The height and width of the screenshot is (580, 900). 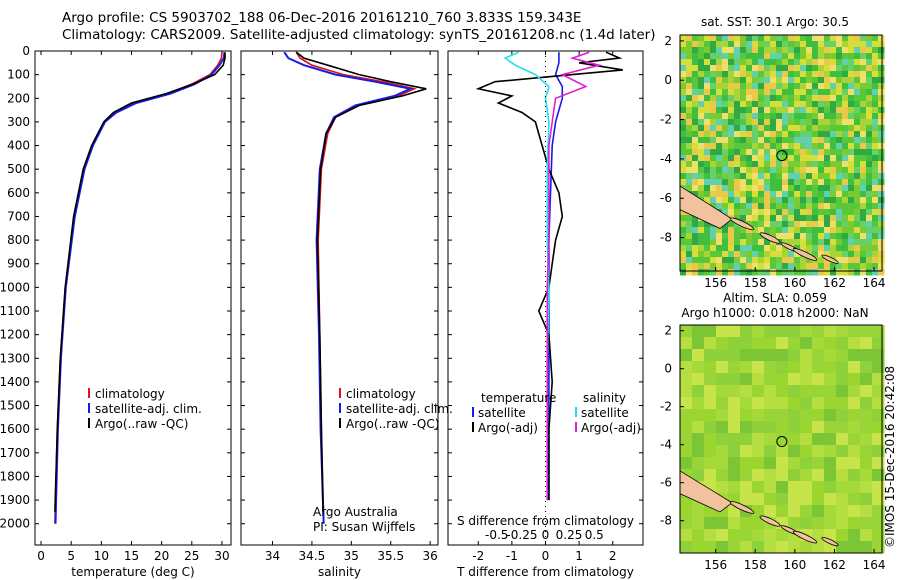 I want to click on x-tick-label: 2, so click(x=613, y=556).